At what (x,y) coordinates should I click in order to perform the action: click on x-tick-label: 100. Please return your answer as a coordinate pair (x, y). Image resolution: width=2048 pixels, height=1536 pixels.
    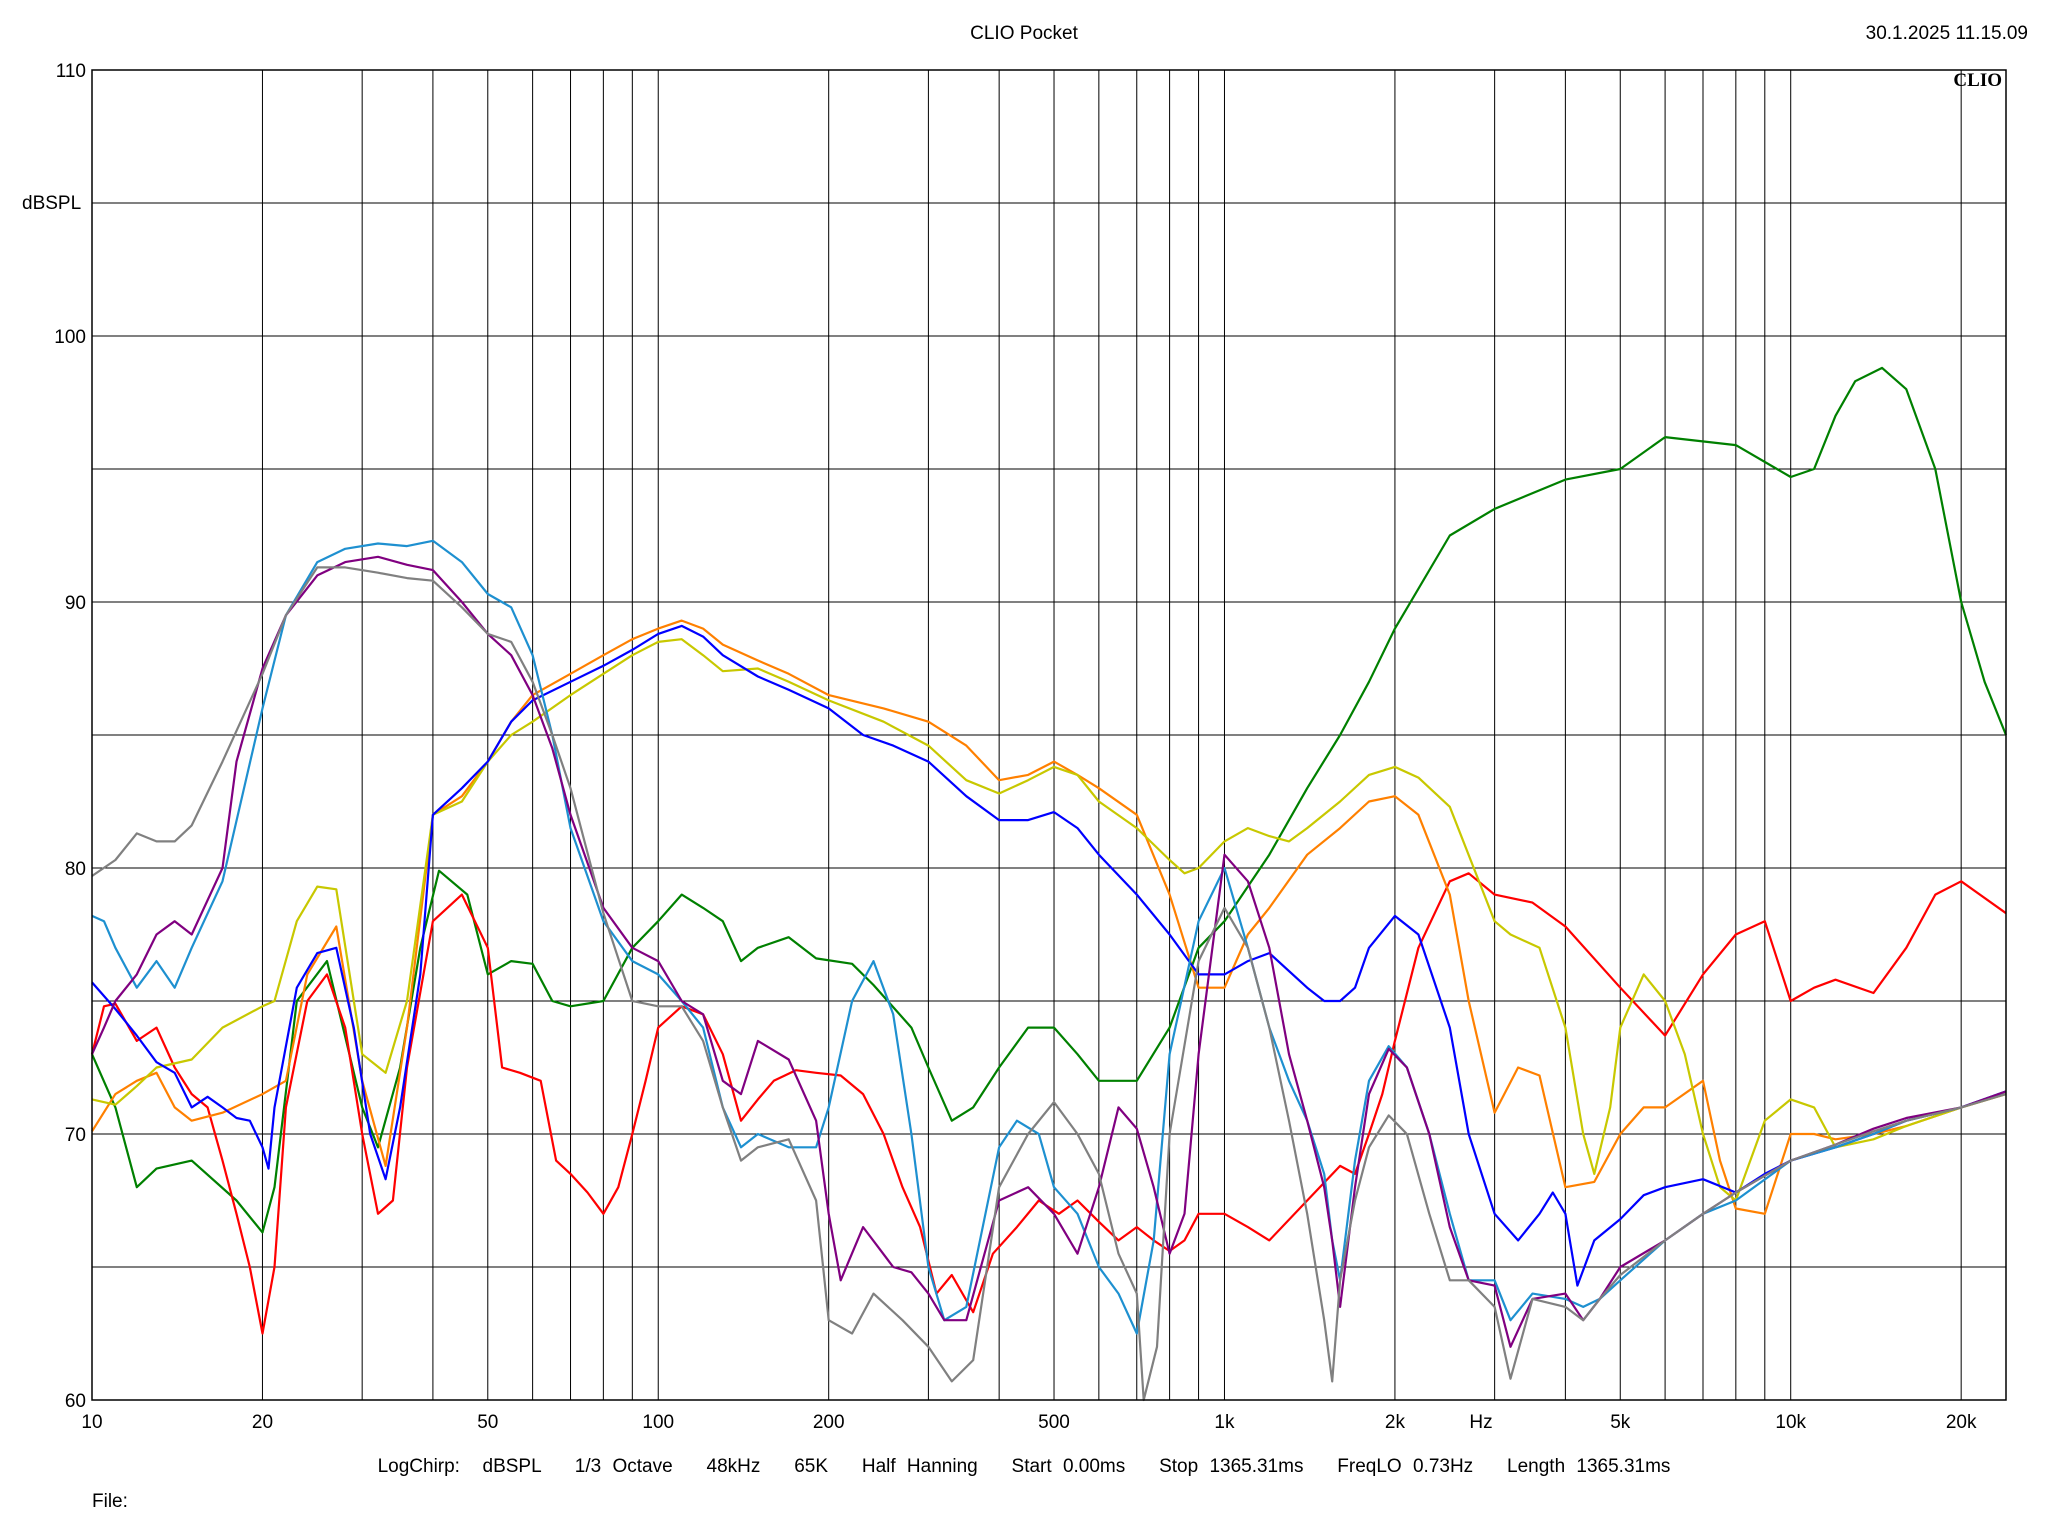
    Looking at the image, I should click on (658, 1422).